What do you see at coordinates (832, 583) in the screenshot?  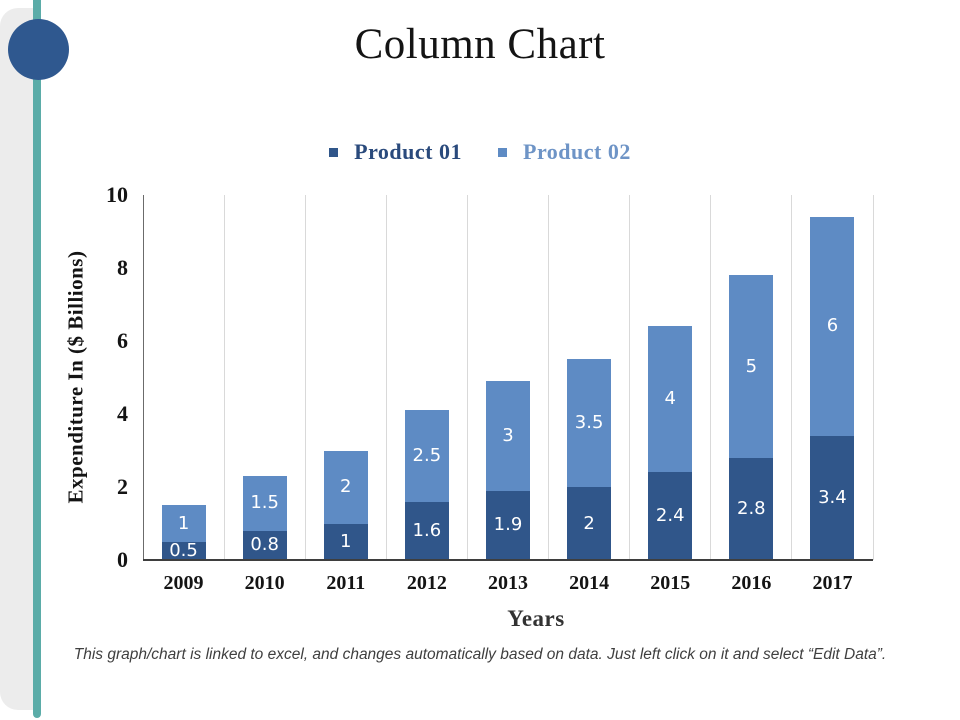 I see `x-tick-label: 2017` at bounding box center [832, 583].